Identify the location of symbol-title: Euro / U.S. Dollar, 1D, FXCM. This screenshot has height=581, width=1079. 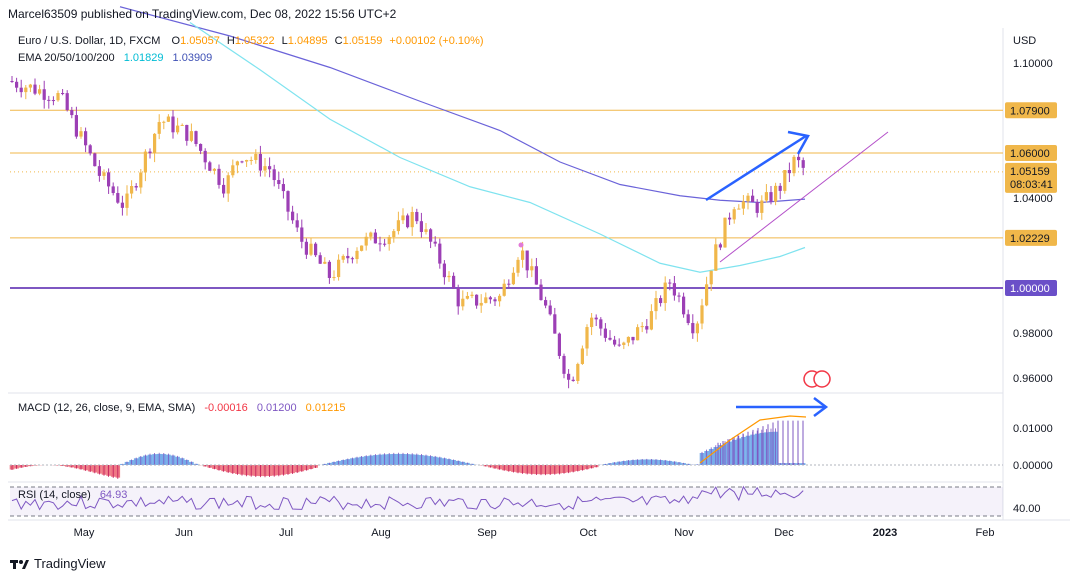
(89, 41).